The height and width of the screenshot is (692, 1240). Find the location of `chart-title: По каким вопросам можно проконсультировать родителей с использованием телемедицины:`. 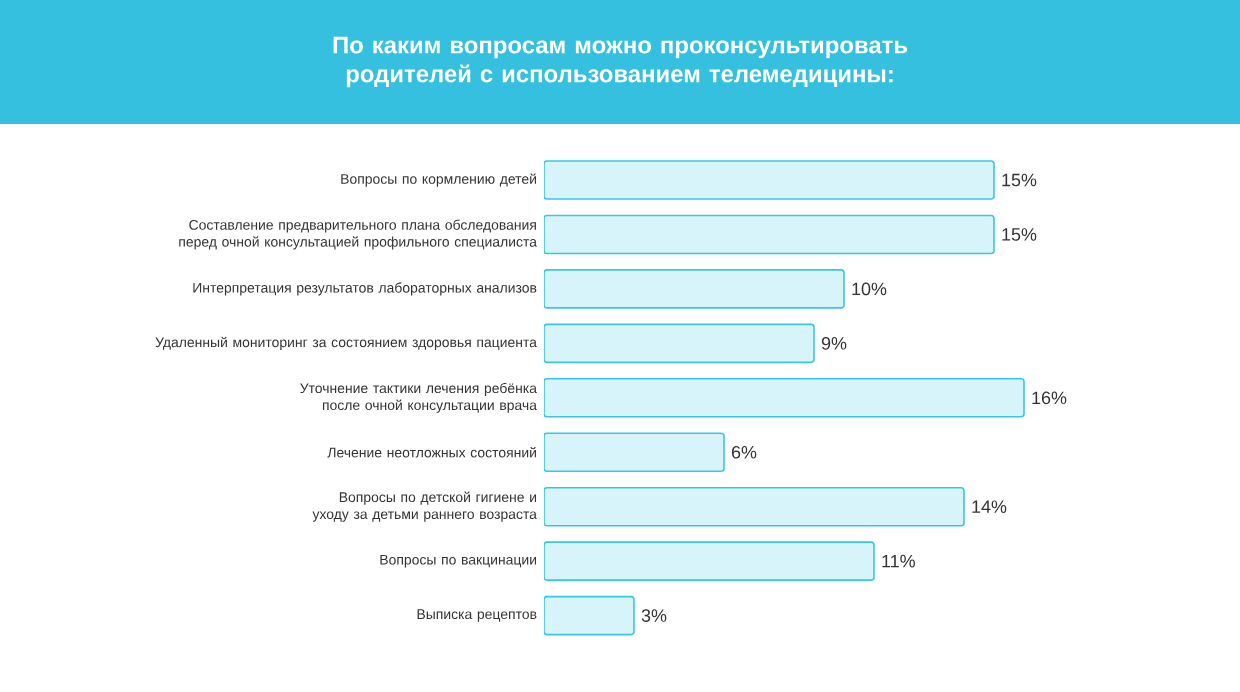

chart-title: По каким вопросам можно проконсультировать родителей с использованием телемедицины: is located at coordinates (620, 62).